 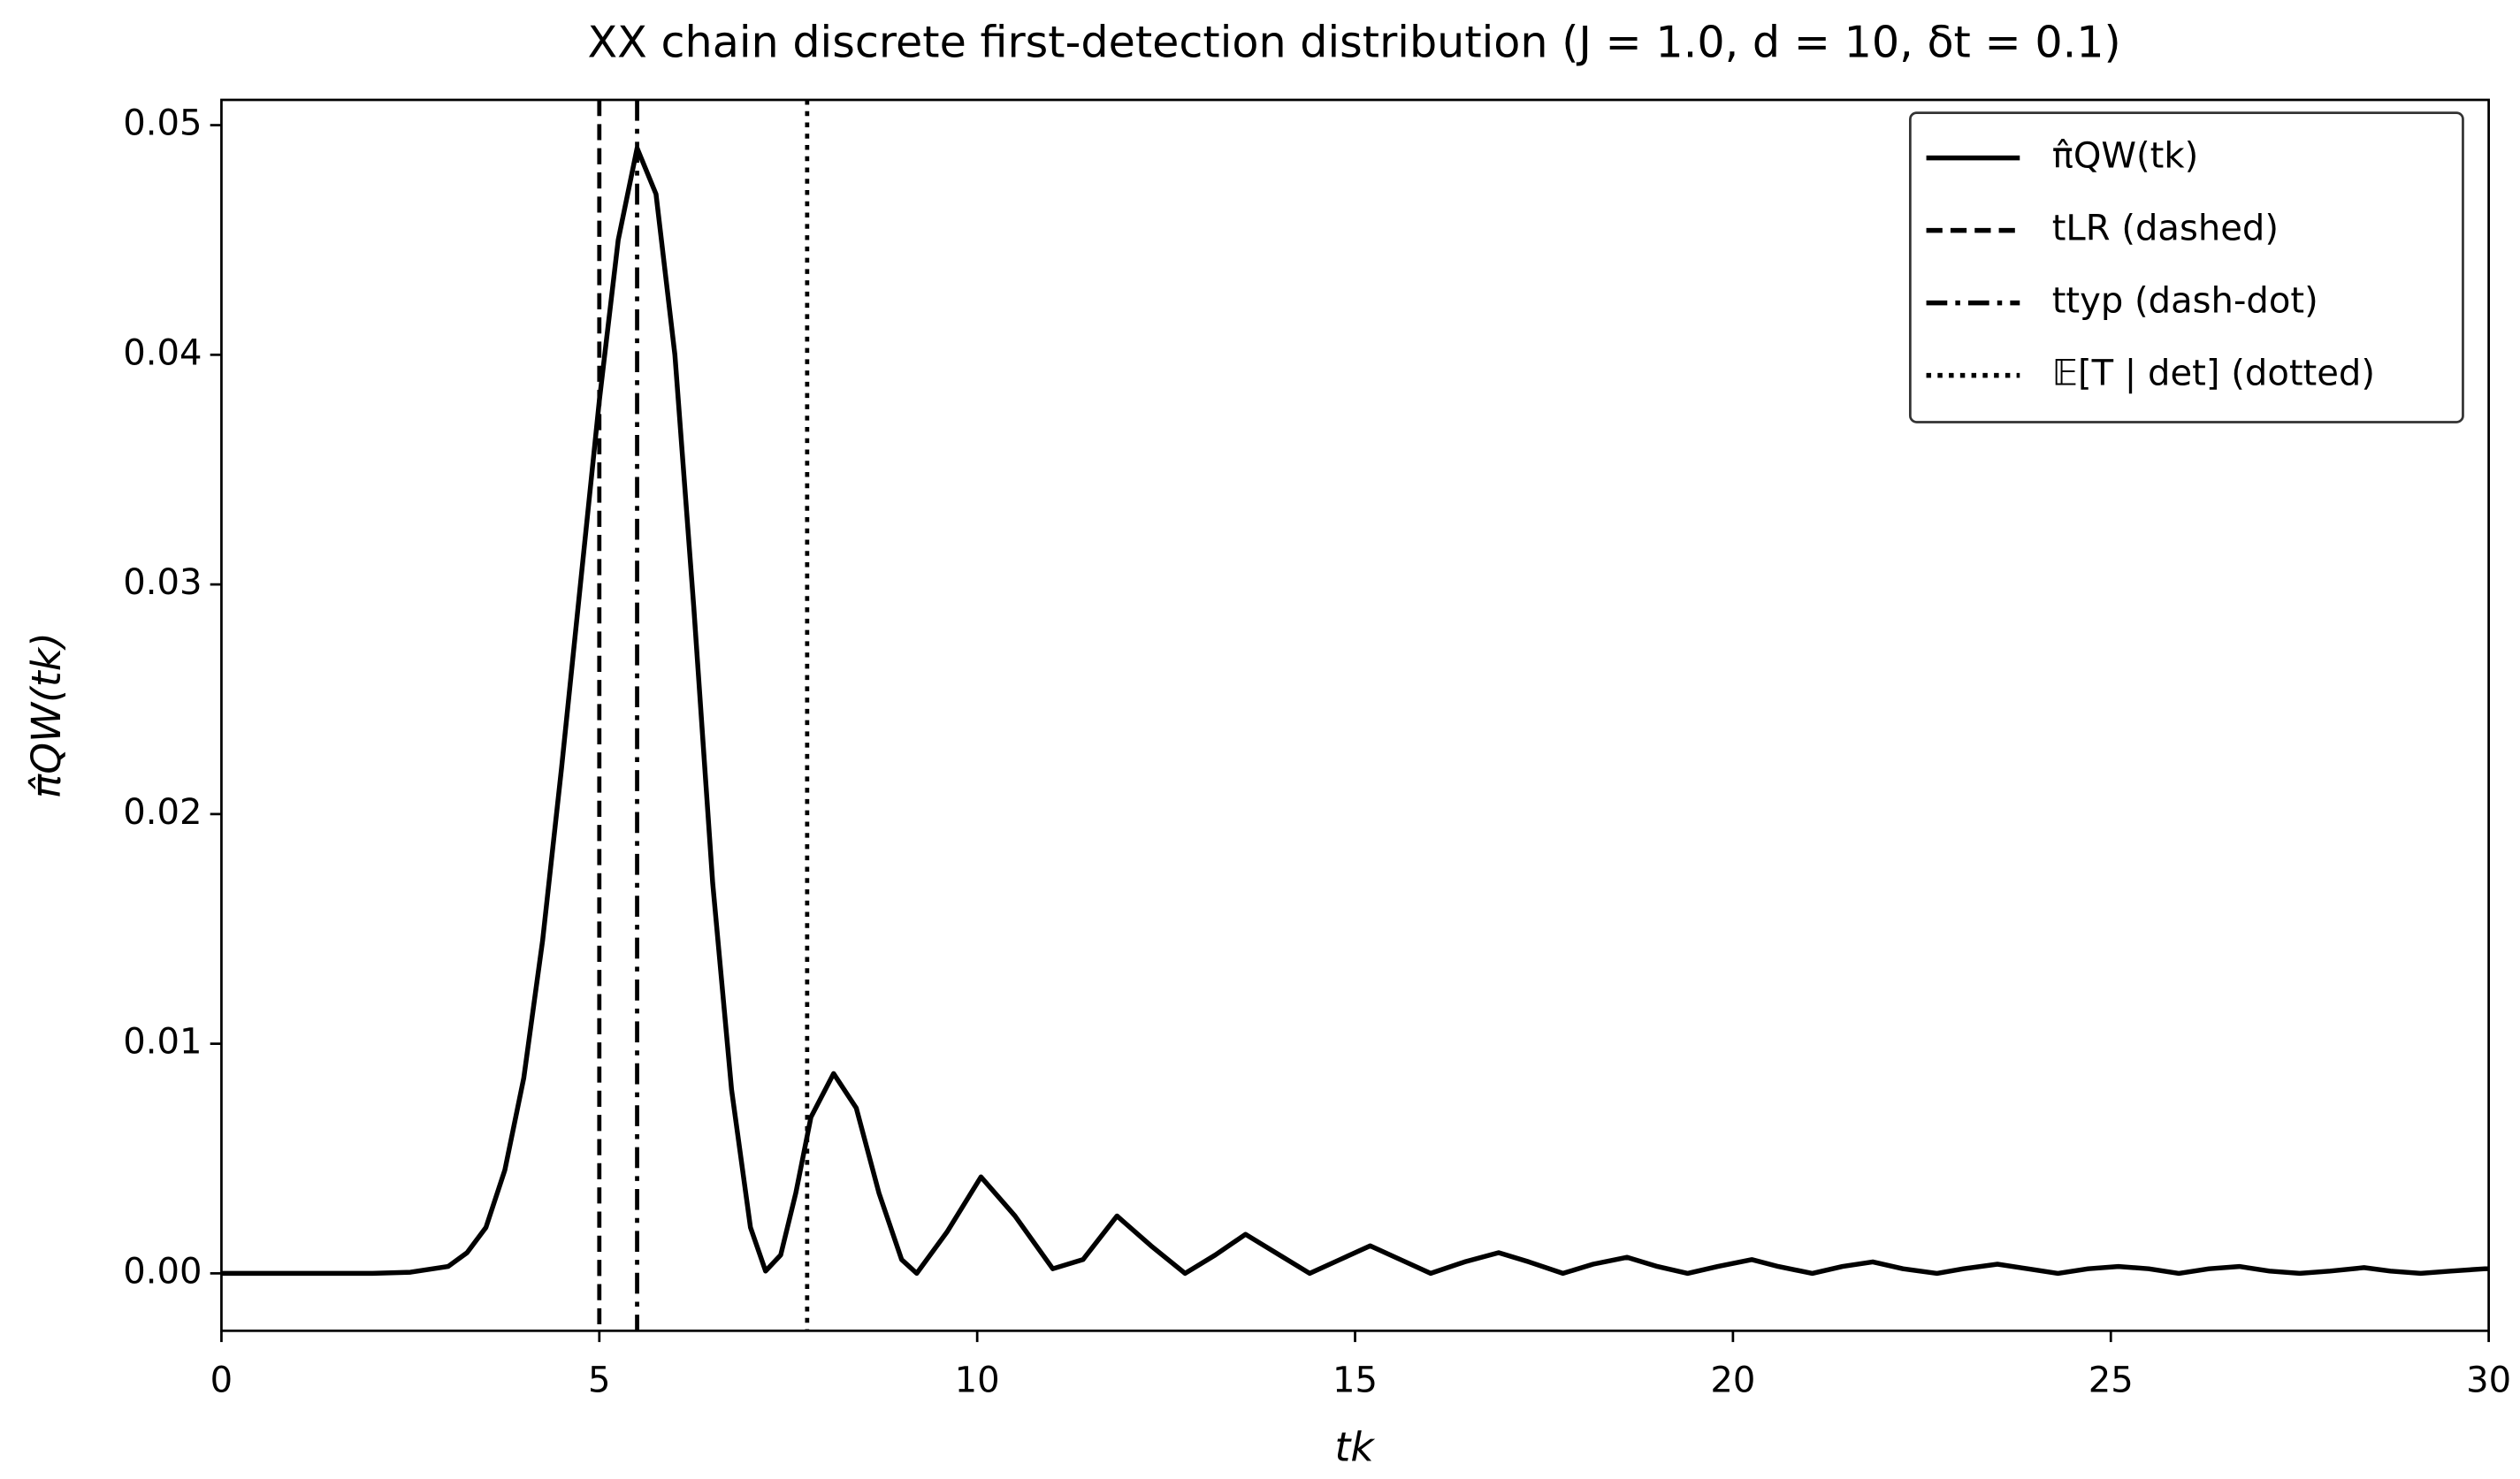 What do you see at coordinates (2165, 229) in the screenshot?
I see `legend-label: tLR (dashed)` at bounding box center [2165, 229].